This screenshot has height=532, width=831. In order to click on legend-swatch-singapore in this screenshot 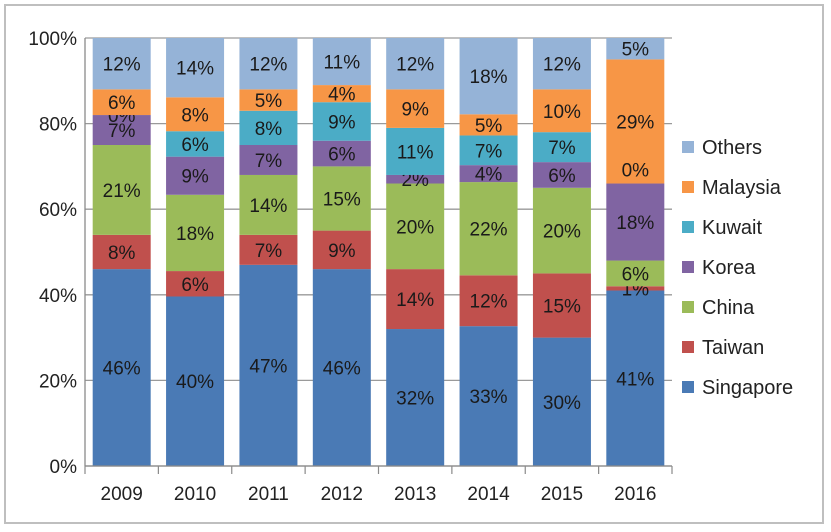, I will do `click(688, 387)`.